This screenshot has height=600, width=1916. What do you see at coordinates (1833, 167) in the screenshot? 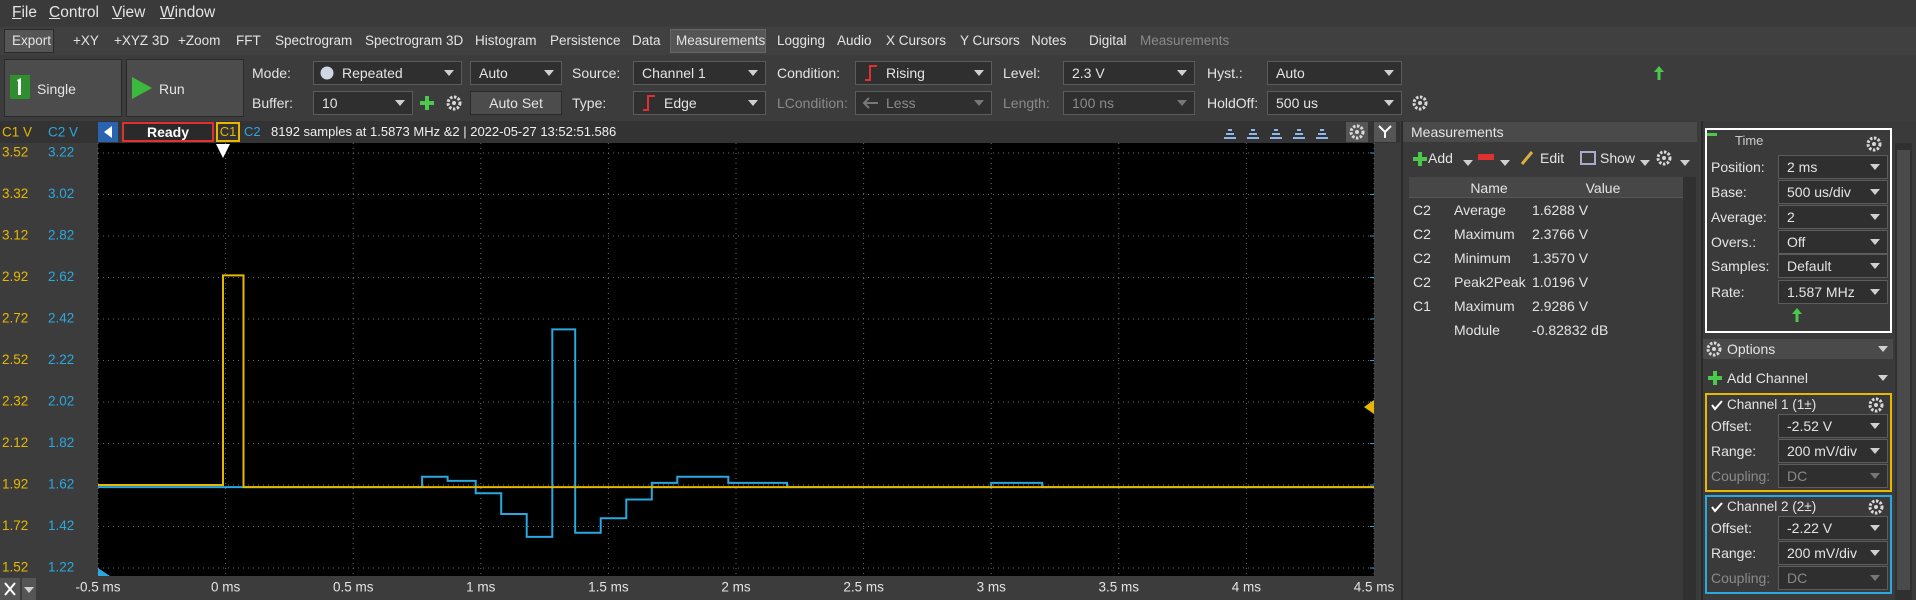
I see `field-select: 2 ms` at bounding box center [1833, 167].